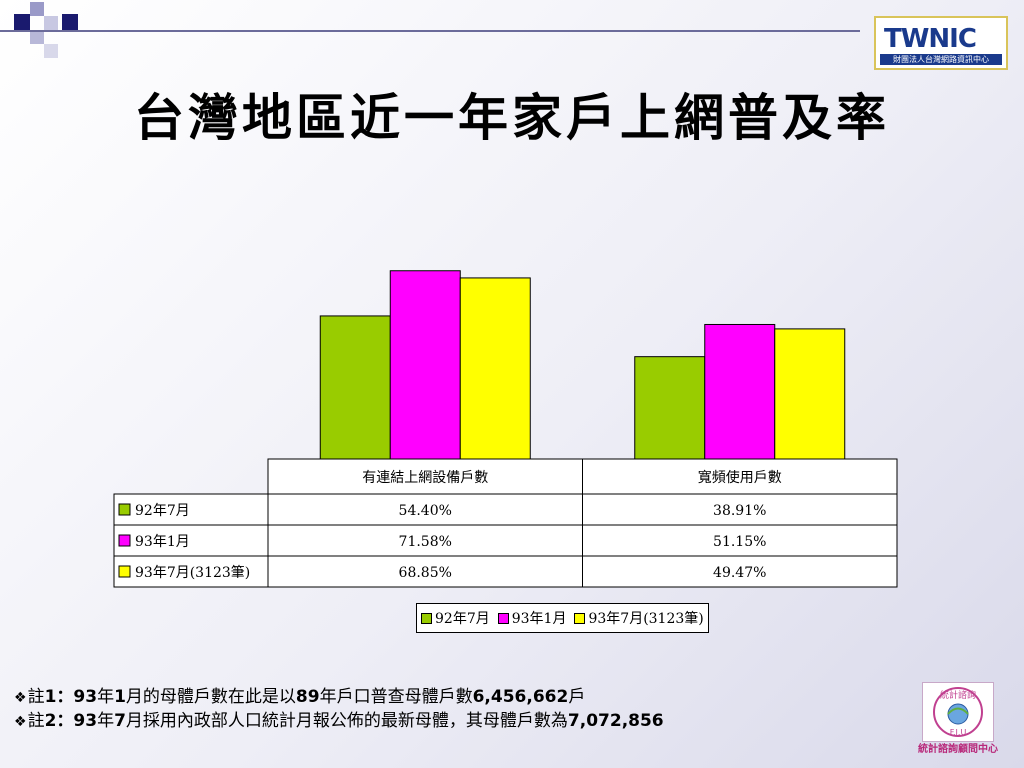  I want to click on seal-caption: 統計諮詢顧問中心, so click(958, 749).